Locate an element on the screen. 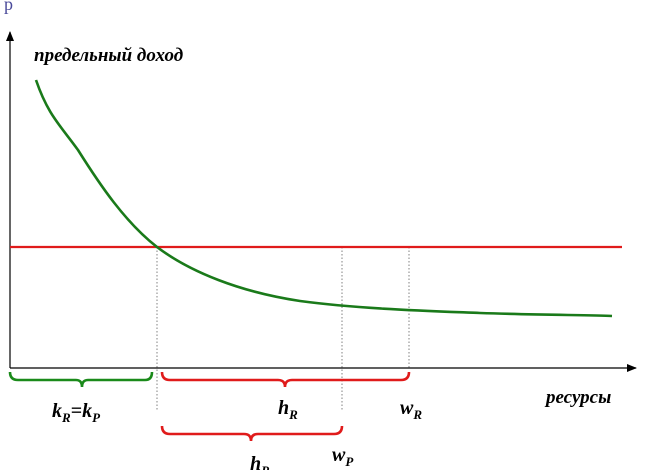 The width and height of the screenshot is (667, 470). label-kR-eq-kP: kR=kP is located at coordinates (76, 412).